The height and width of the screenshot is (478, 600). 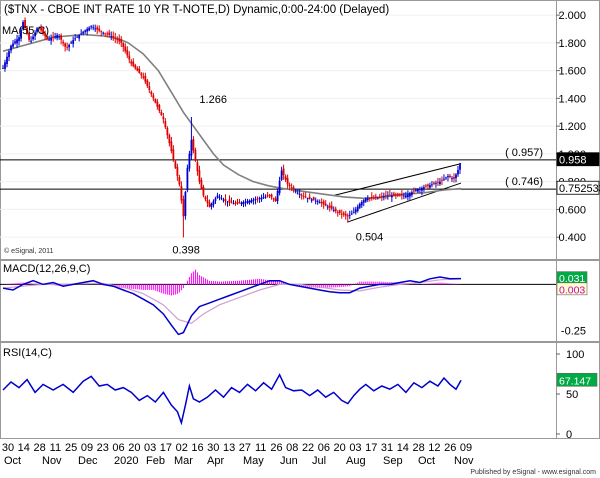 I want to click on x-day-label: 11, so click(x=260, y=448).